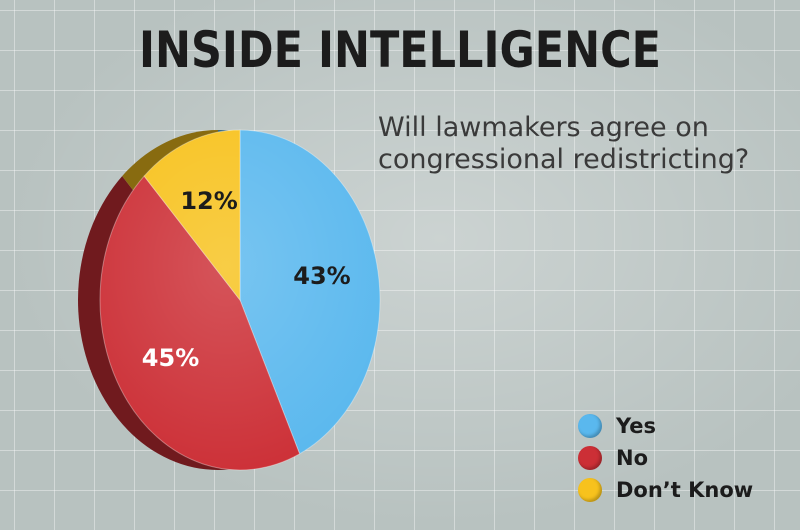  Describe the element at coordinates (246, 279) in the screenshot. I see `pie-labels: 43% 45% 12%` at that location.